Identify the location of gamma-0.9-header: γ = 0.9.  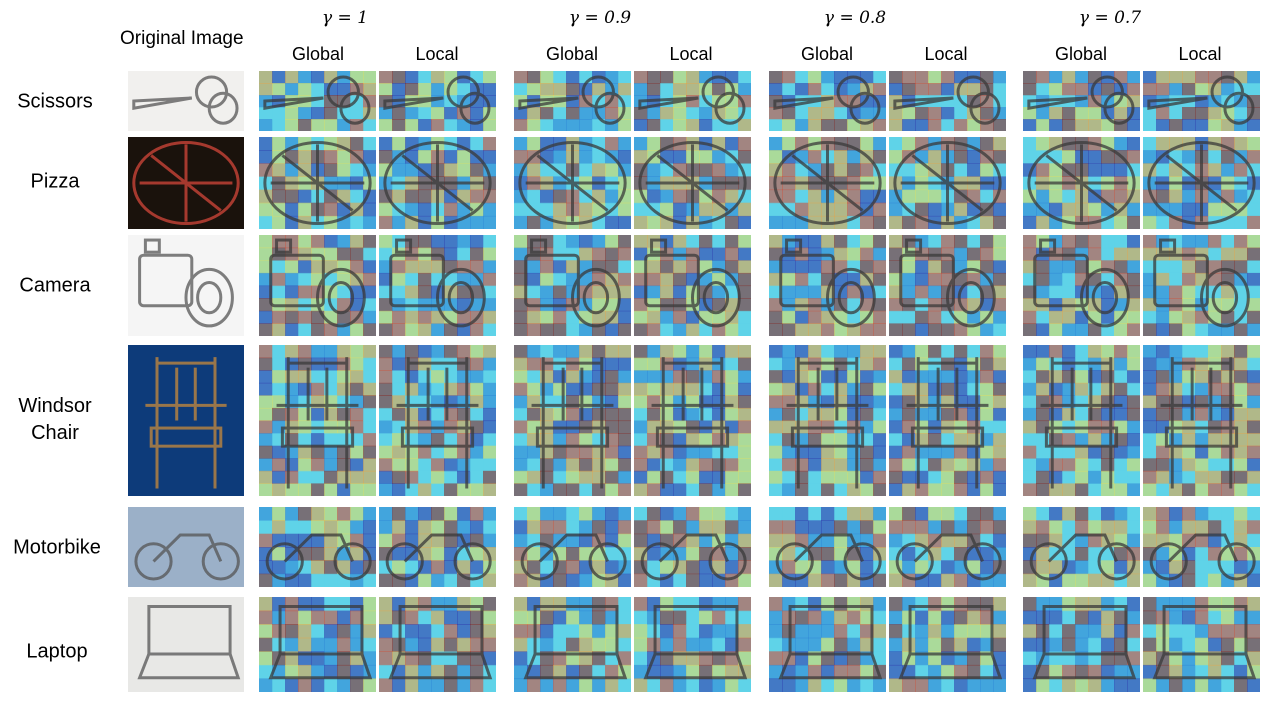
(600, 18).